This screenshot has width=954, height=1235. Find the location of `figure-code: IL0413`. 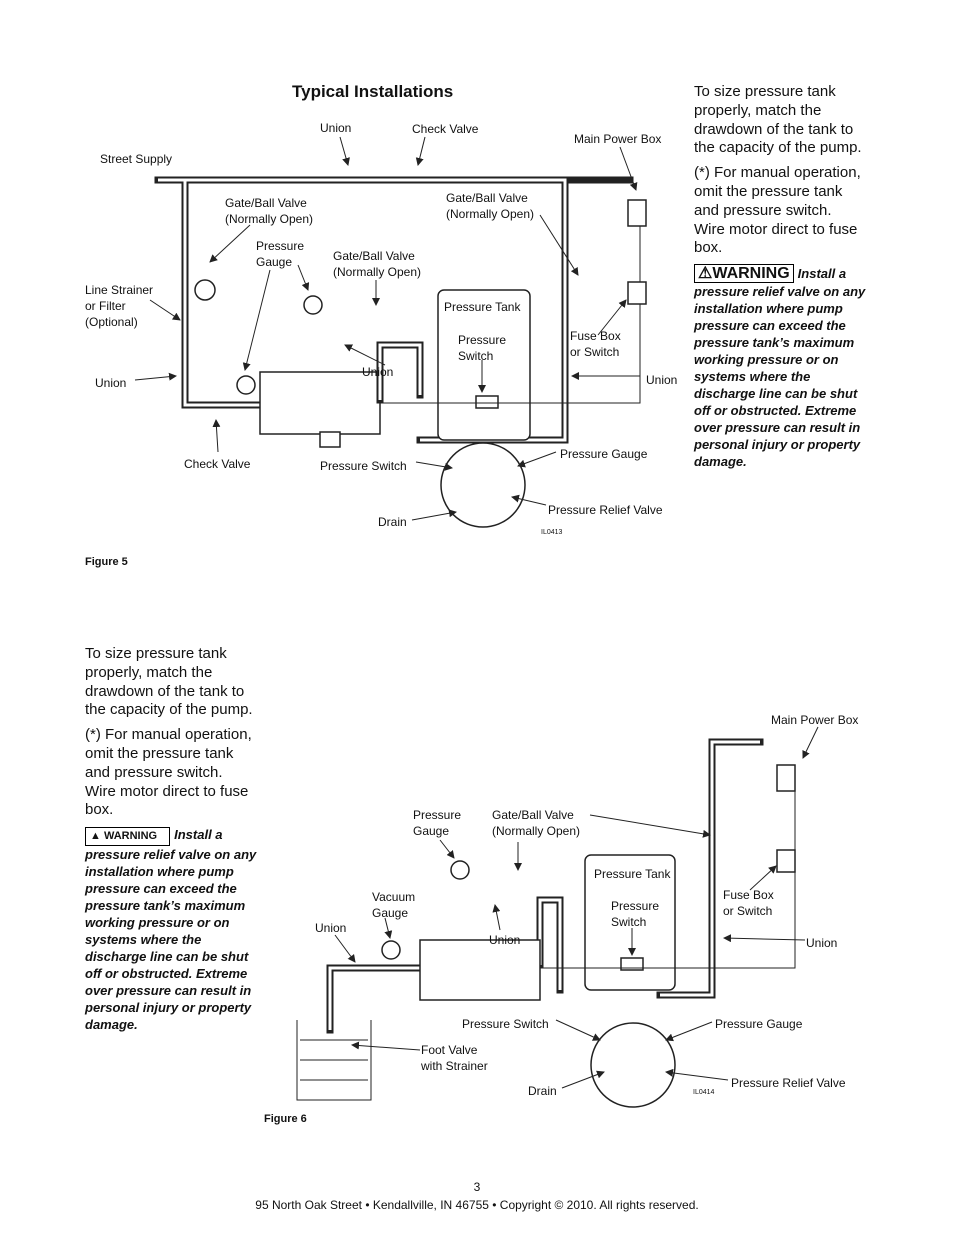

figure-code: IL0413 is located at coordinates (552, 532).